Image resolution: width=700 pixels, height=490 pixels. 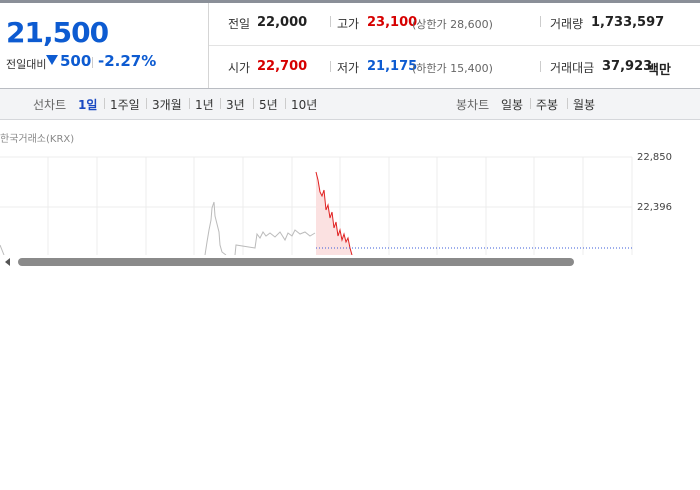 What do you see at coordinates (204, 105) in the screenshot?
I see `tab: 1년` at bounding box center [204, 105].